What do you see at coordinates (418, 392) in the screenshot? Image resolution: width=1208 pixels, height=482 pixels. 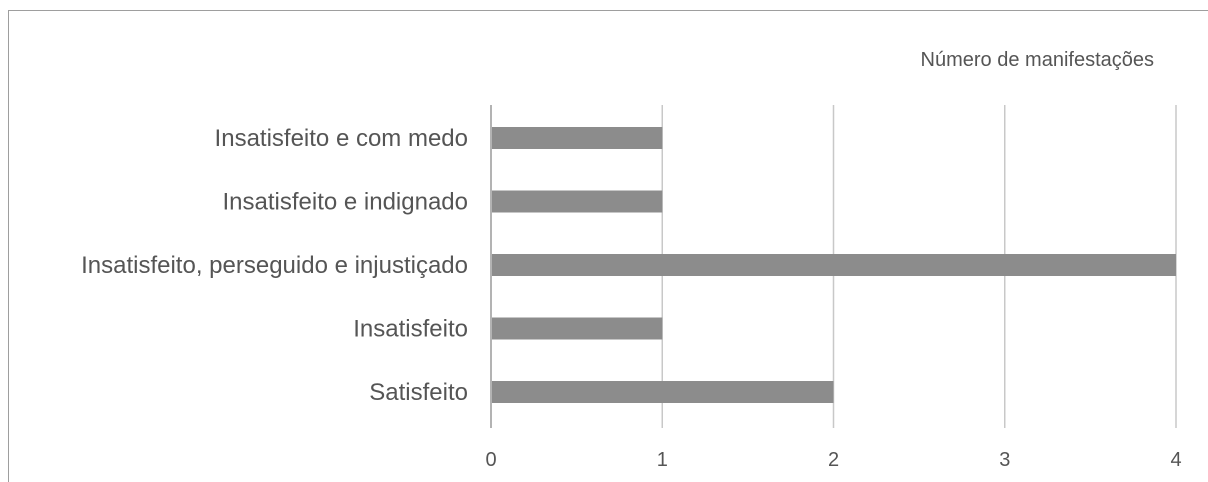 I see `category-label: Satisfeito` at bounding box center [418, 392].